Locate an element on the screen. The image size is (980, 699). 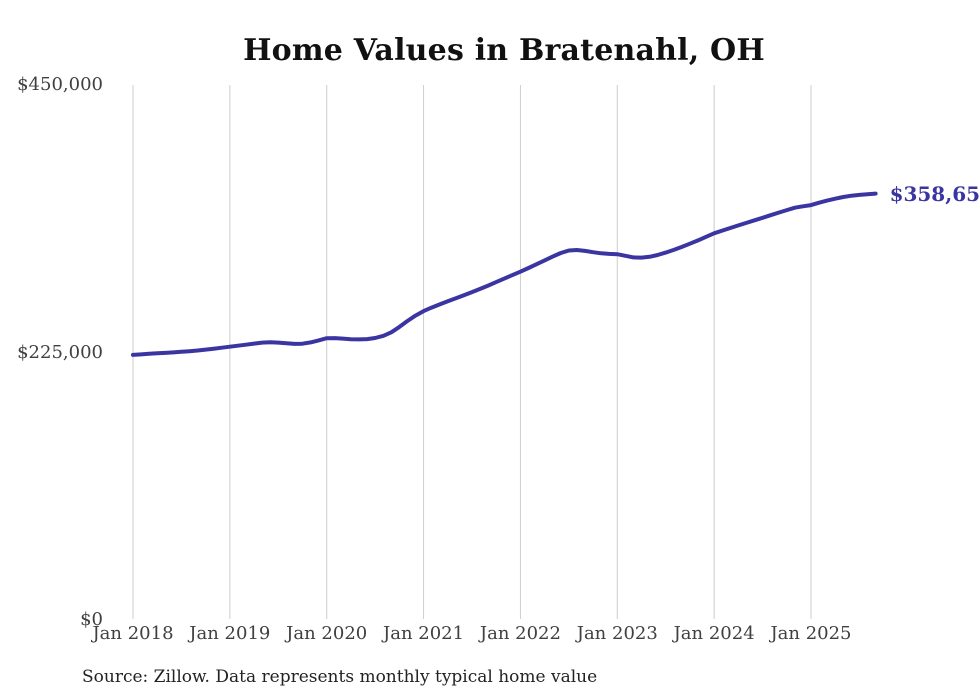
x-tick-label: Jan 2018 is located at coordinates (133, 633).